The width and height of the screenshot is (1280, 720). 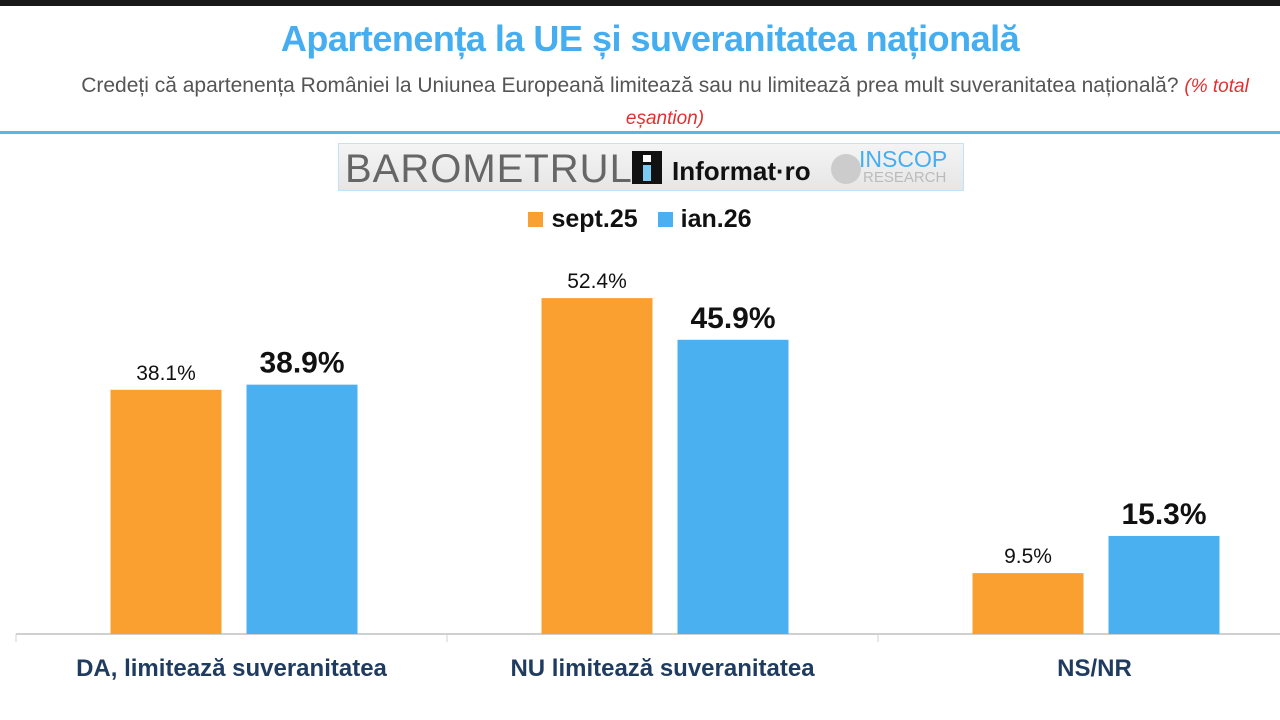 What do you see at coordinates (166, 373) in the screenshot?
I see `data-label: 38.1%` at bounding box center [166, 373].